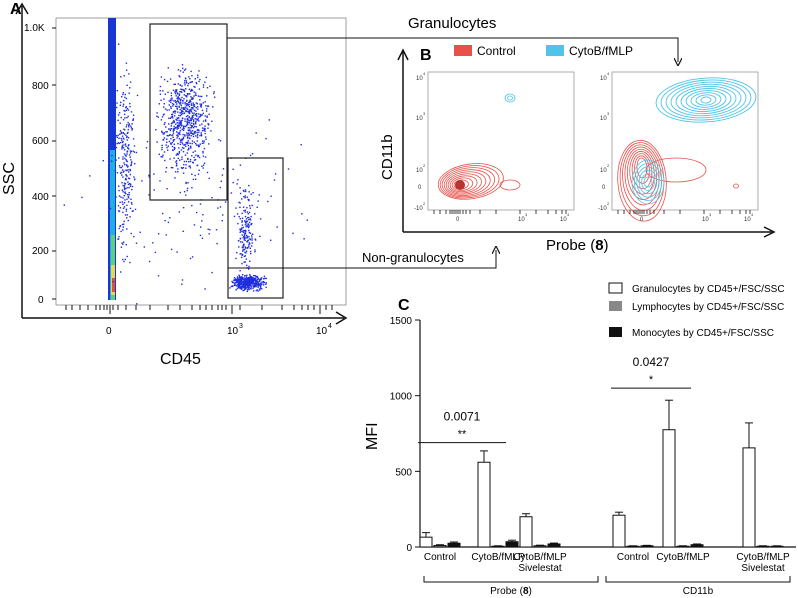  What do you see at coordinates (736, 186) in the screenshot?
I see `control-contour` at bounding box center [736, 186].